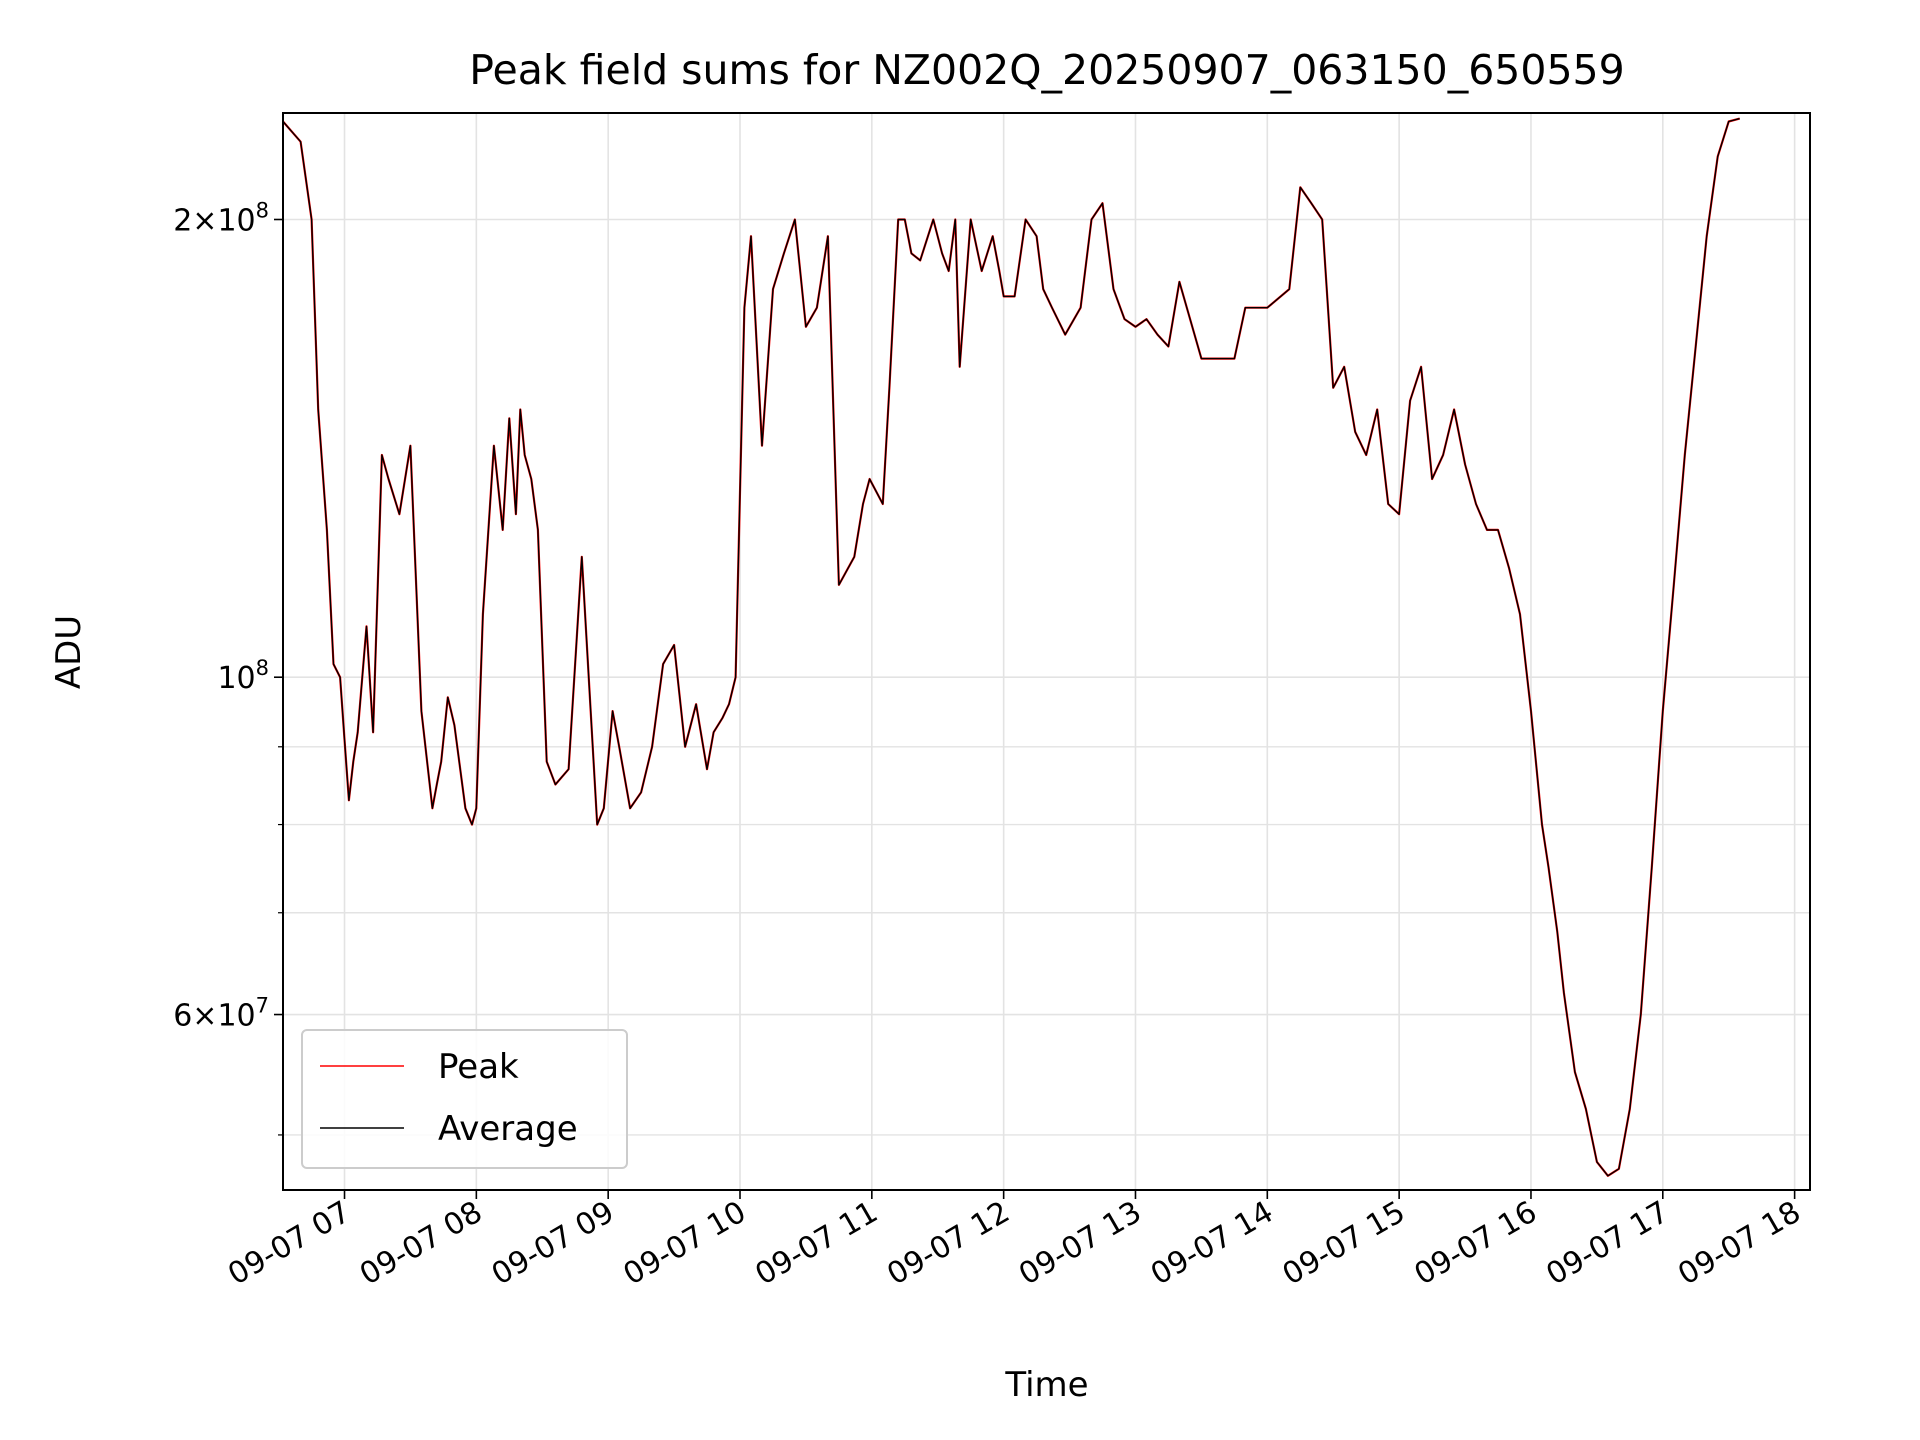 Image resolution: width=1920 pixels, height=1440 pixels. Describe the element at coordinates (508, 1129) in the screenshot. I see `legend-label-average: Average` at that location.